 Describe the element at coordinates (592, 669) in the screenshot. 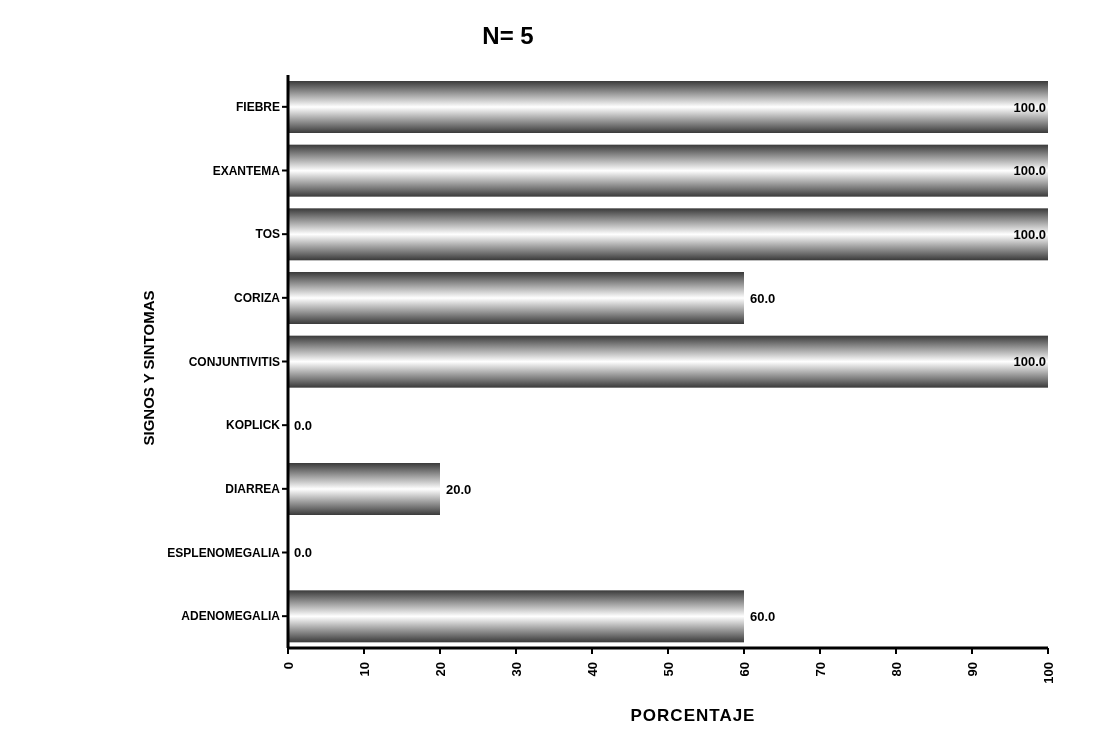

I see `x-tick-label: 40` at that location.